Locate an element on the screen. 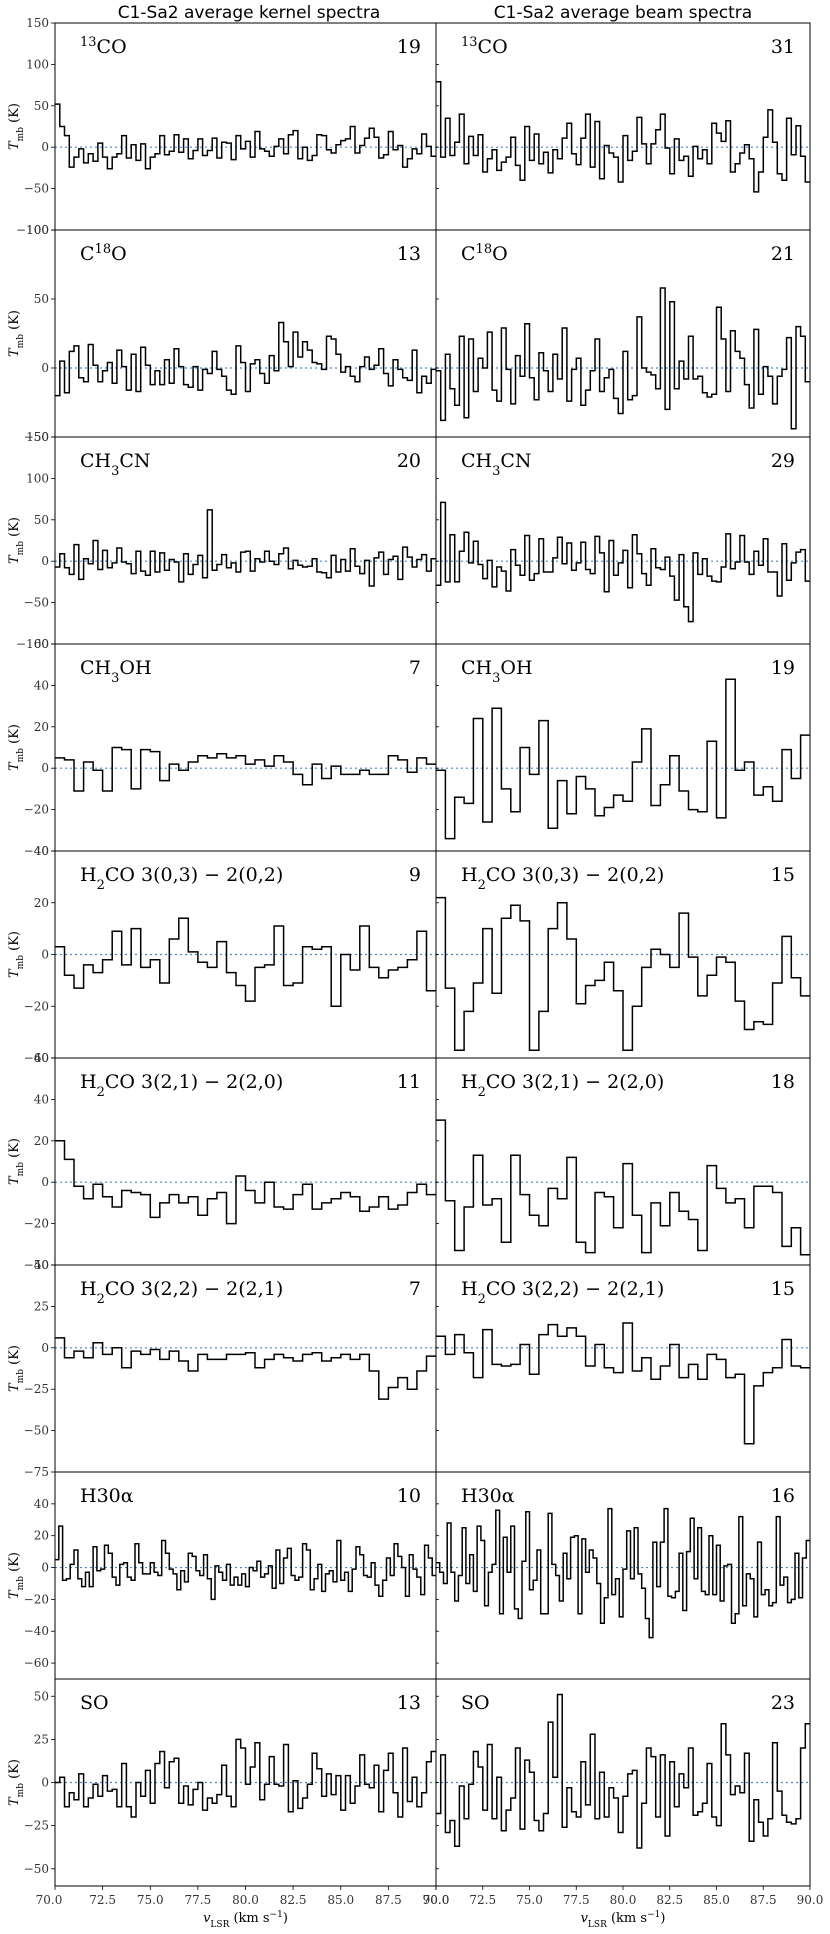 Image resolution: width=830 pixels, height=1934 pixels. molecule-label-beam: CH3CN is located at coordinates (496, 464).